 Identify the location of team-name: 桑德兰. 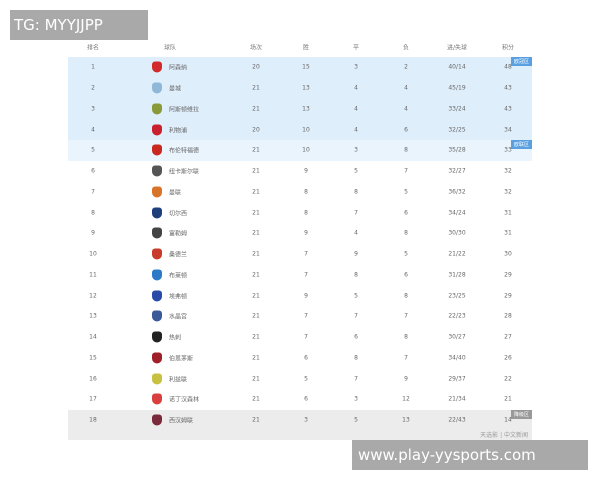
(178, 255).